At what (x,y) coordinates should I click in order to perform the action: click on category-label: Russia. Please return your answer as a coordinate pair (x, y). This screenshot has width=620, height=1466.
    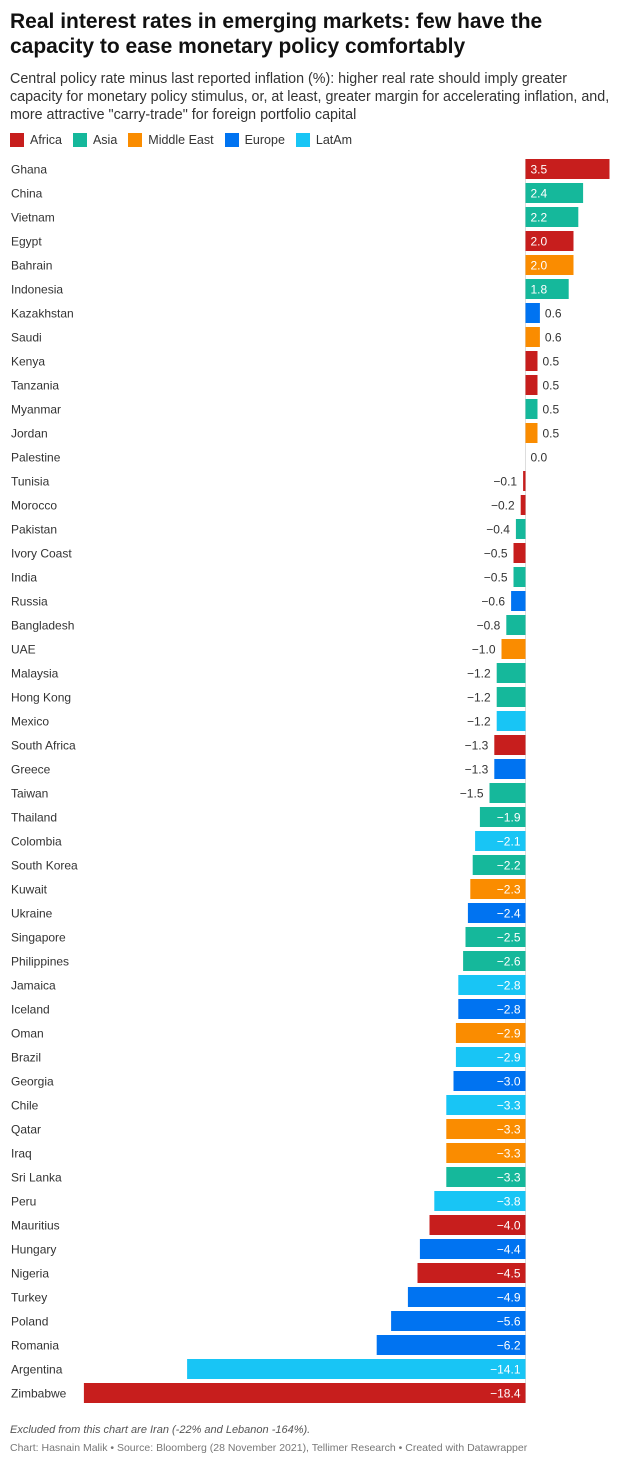
    Looking at the image, I should click on (29, 602).